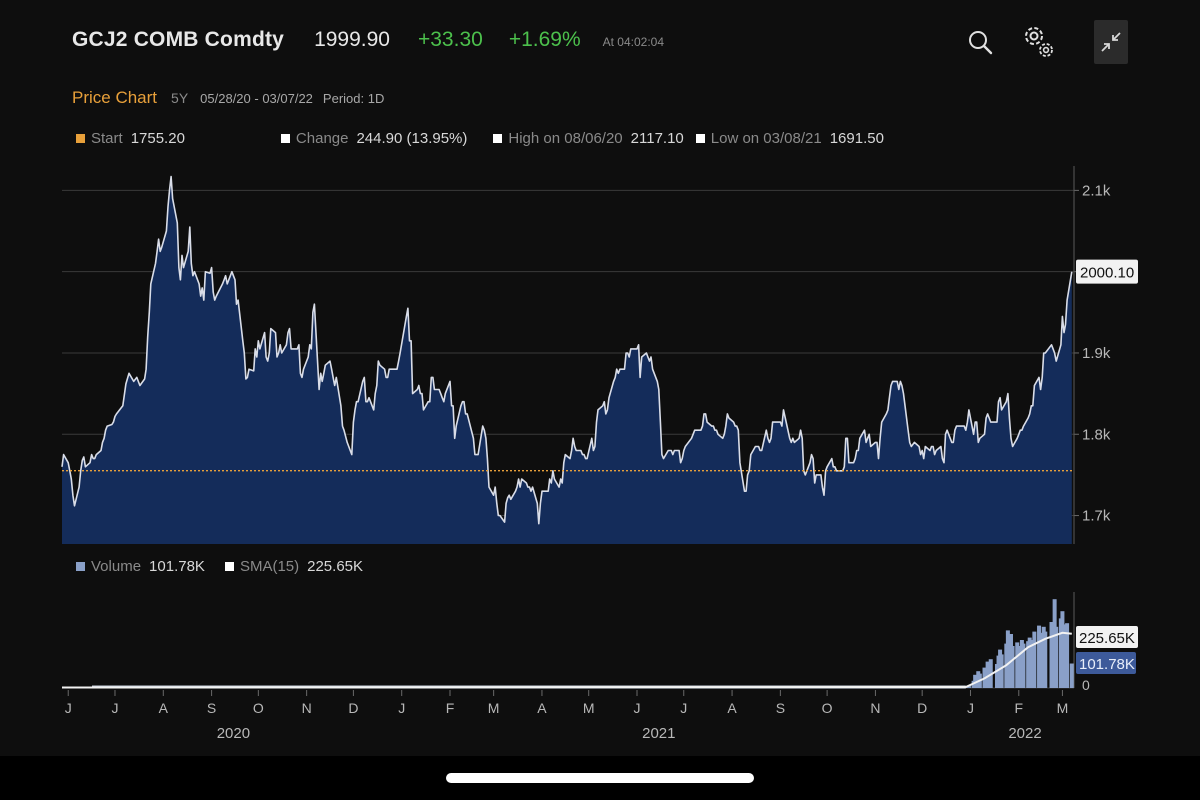  What do you see at coordinates (353, 98) in the screenshot?
I see `period-selector: Period: 1D` at bounding box center [353, 98].